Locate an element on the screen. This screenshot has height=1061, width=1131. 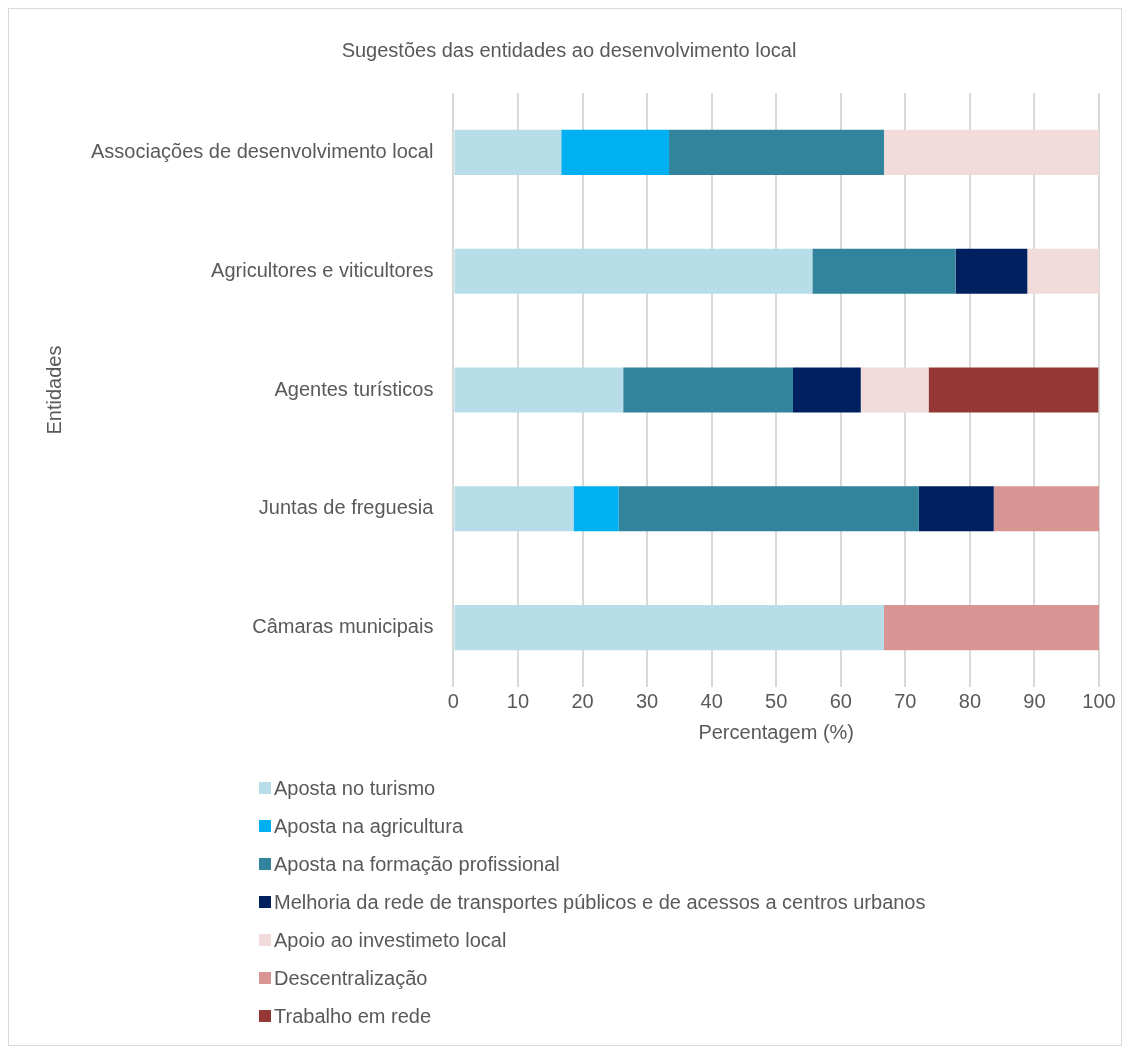
chart-title: Sugestões das entidades ao desenvolvimento local is located at coordinates (569, 49).